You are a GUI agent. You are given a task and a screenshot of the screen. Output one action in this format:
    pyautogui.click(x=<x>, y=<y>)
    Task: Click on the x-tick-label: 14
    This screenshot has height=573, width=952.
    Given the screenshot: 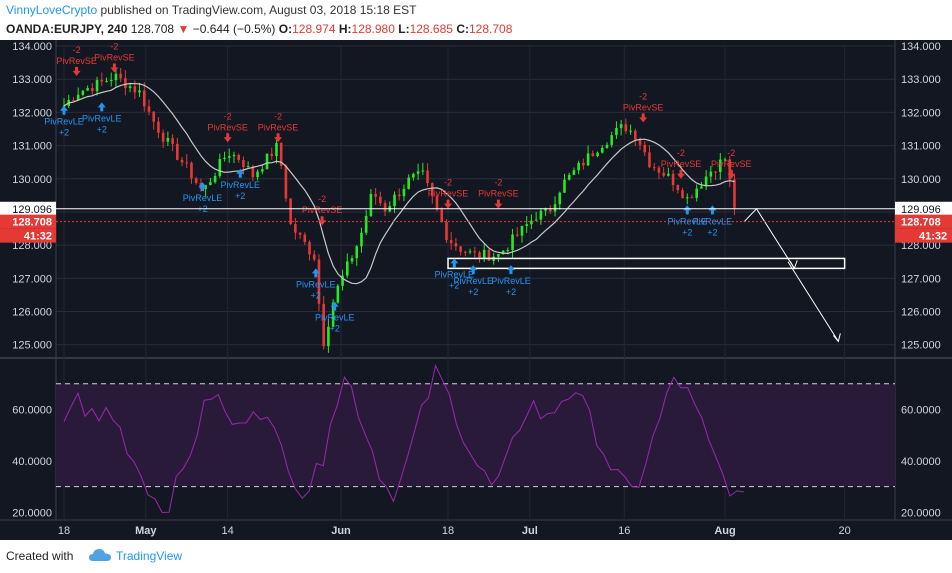 What is the action you would take?
    pyautogui.click(x=228, y=531)
    